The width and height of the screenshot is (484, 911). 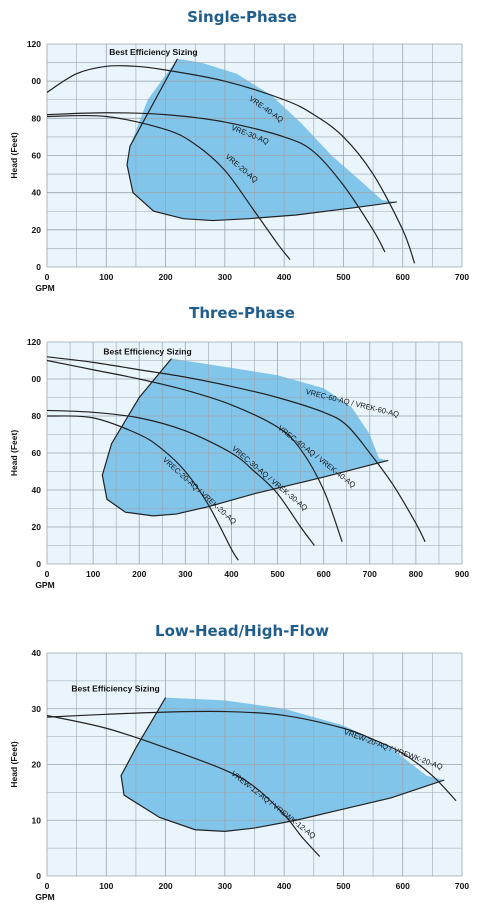 What do you see at coordinates (242, 631) in the screenshot?
I see `chart-title: Low-Head/High-Flow` at bounding box center [242, 631].